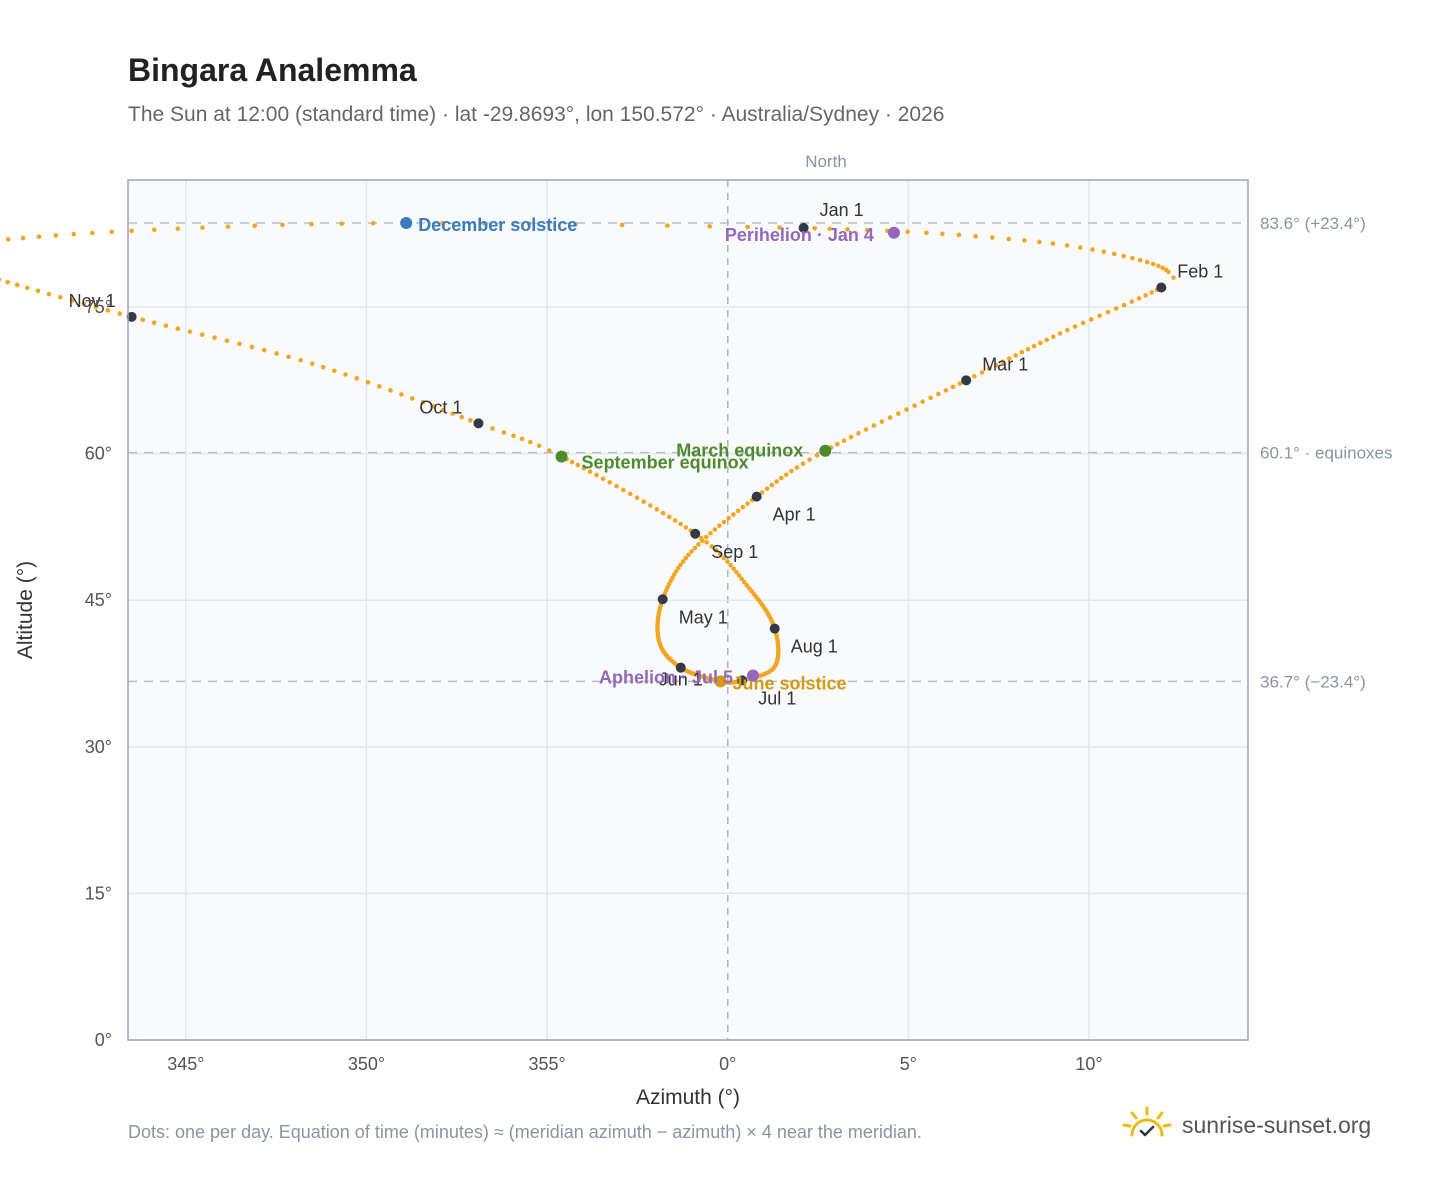 The height and width of the screenshot is (1188, 1448). What do you see at coordinates (1313, 681) in the screenshot?
I see `reference-line-label: 36.7° (−23.4°)` at bounding box center [1313, 681].